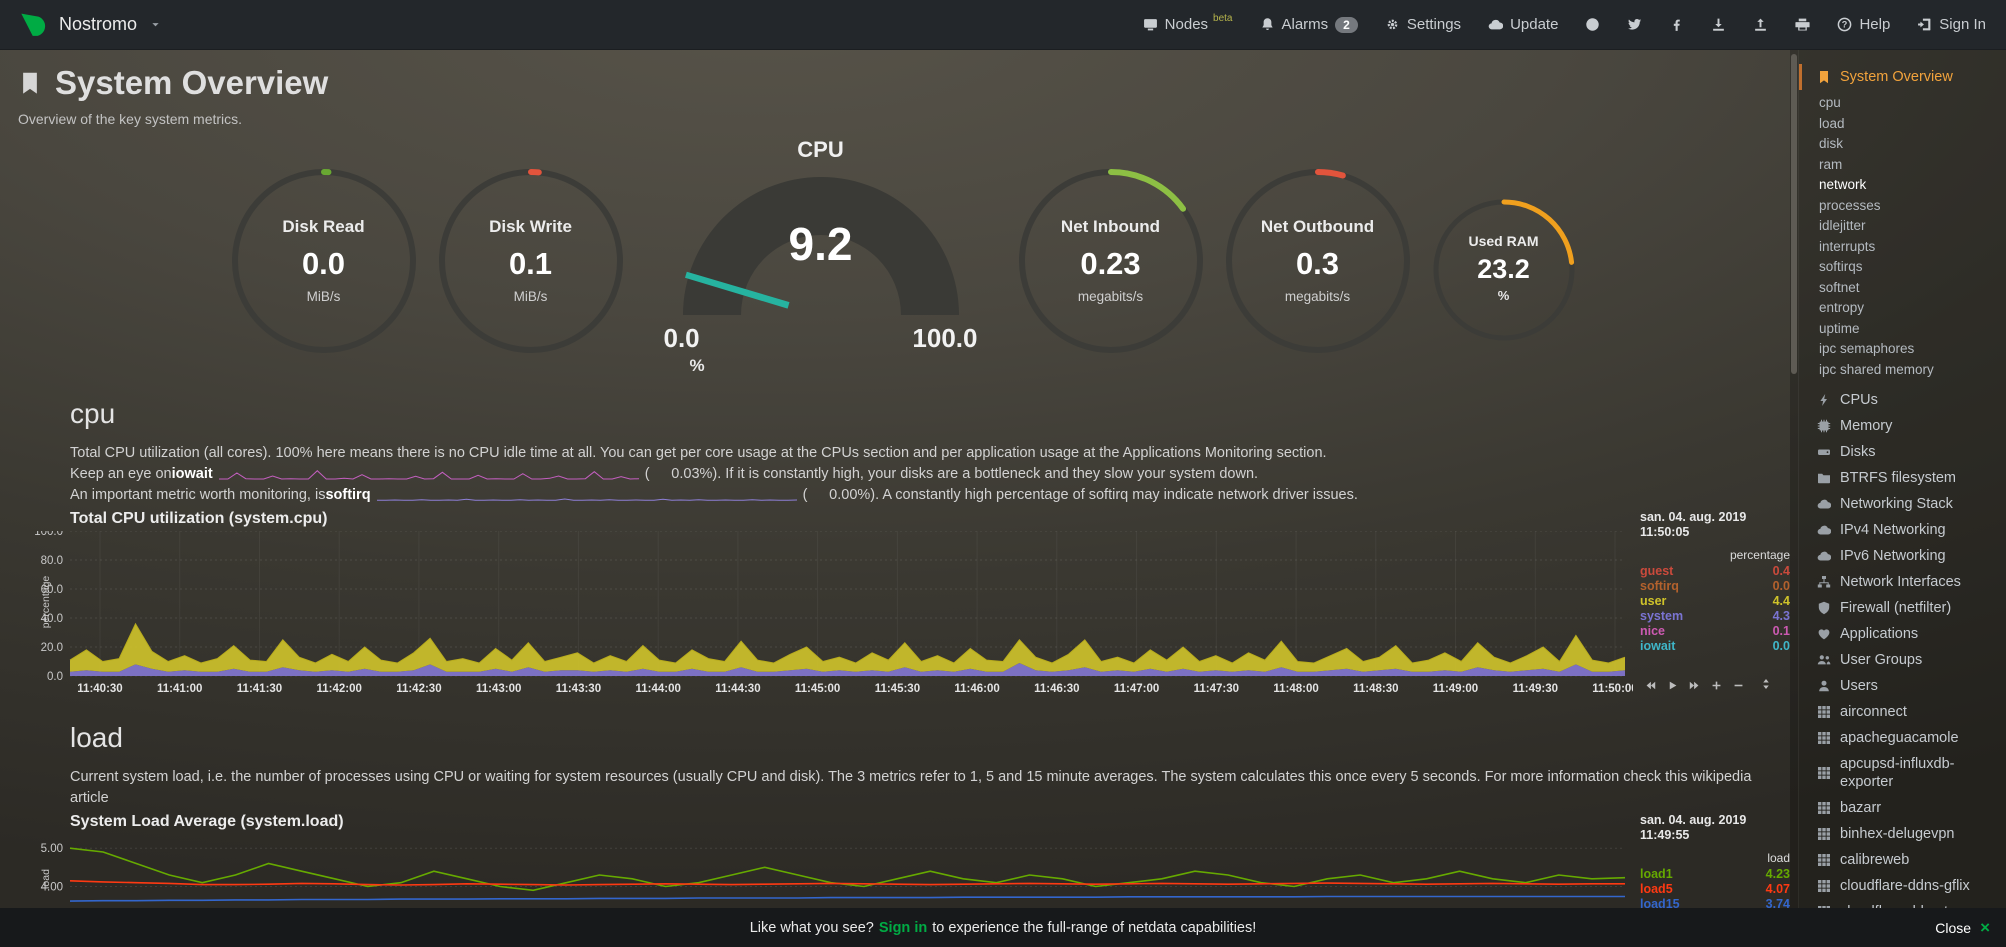 The image size is (2006, 947). Describe the element at coordinates (1847, 246) in the screenshot. I see `sidebar-subitem-interrupts: interrupts` at that location.